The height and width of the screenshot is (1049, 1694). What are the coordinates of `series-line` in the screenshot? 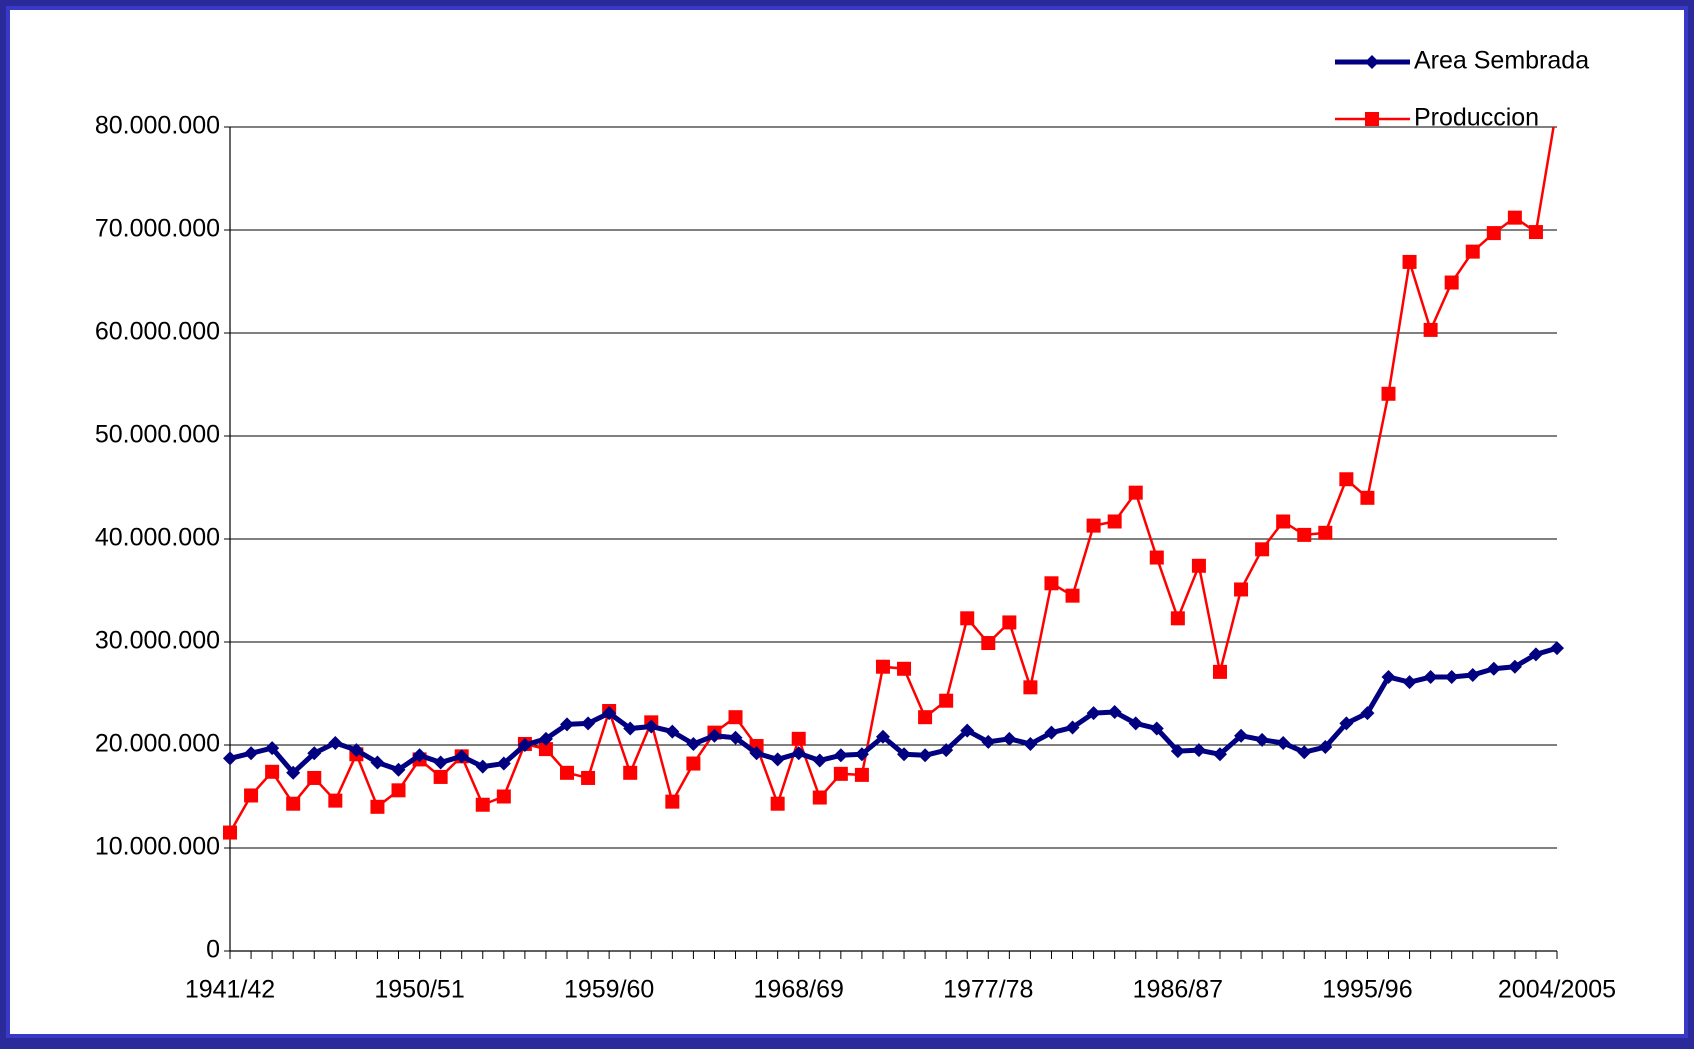 It's located at (893, 710).